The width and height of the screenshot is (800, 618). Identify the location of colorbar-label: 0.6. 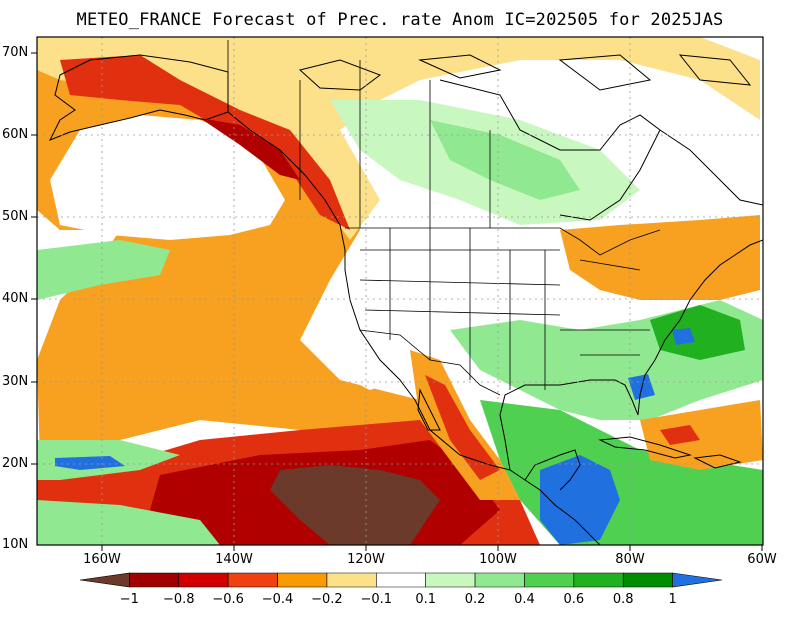
(574, 599).